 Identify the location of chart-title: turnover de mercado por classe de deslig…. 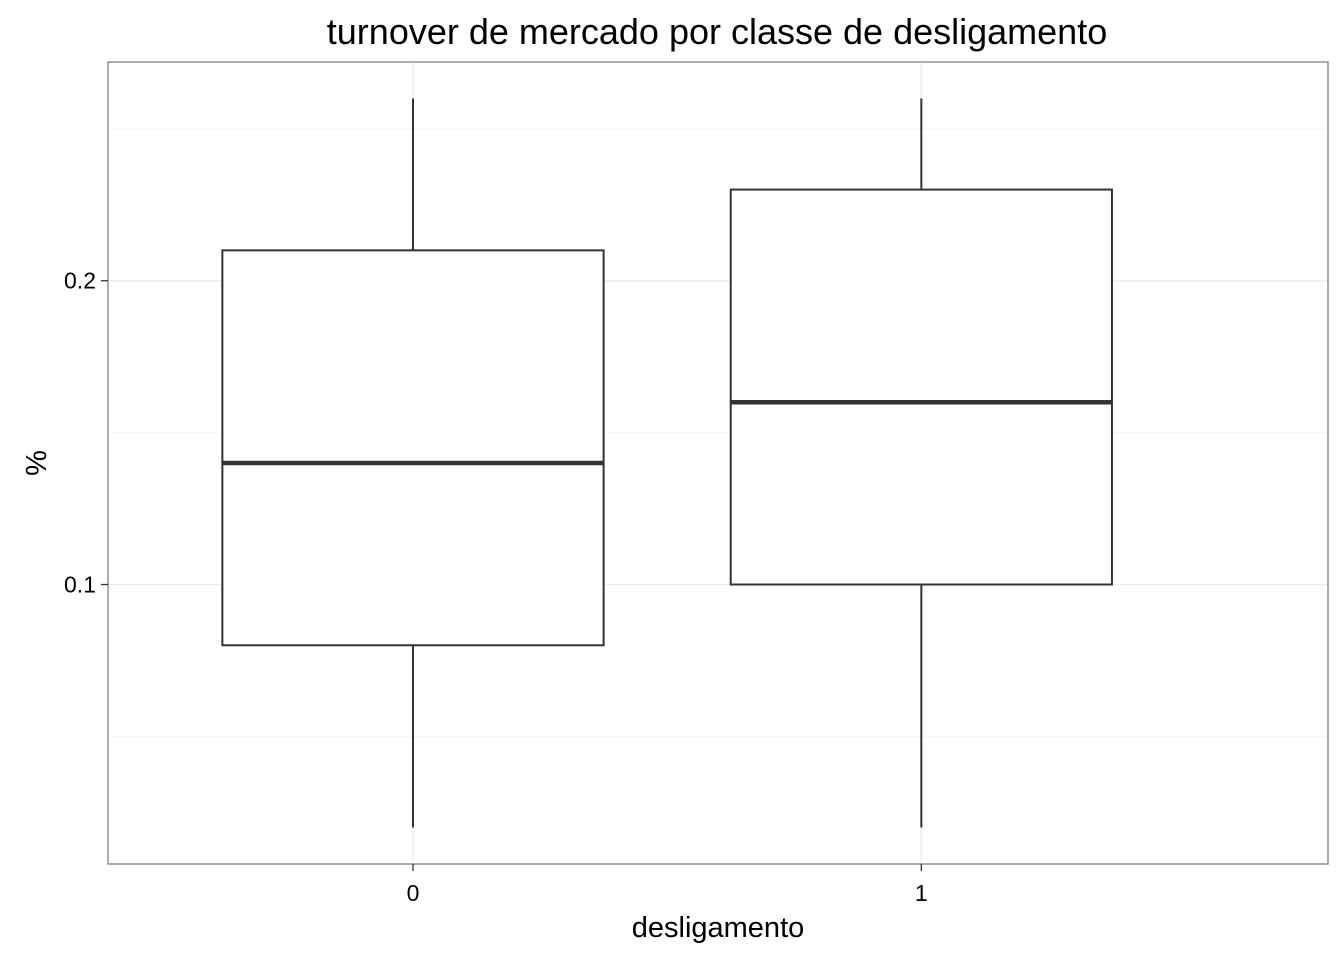
(717, 31).